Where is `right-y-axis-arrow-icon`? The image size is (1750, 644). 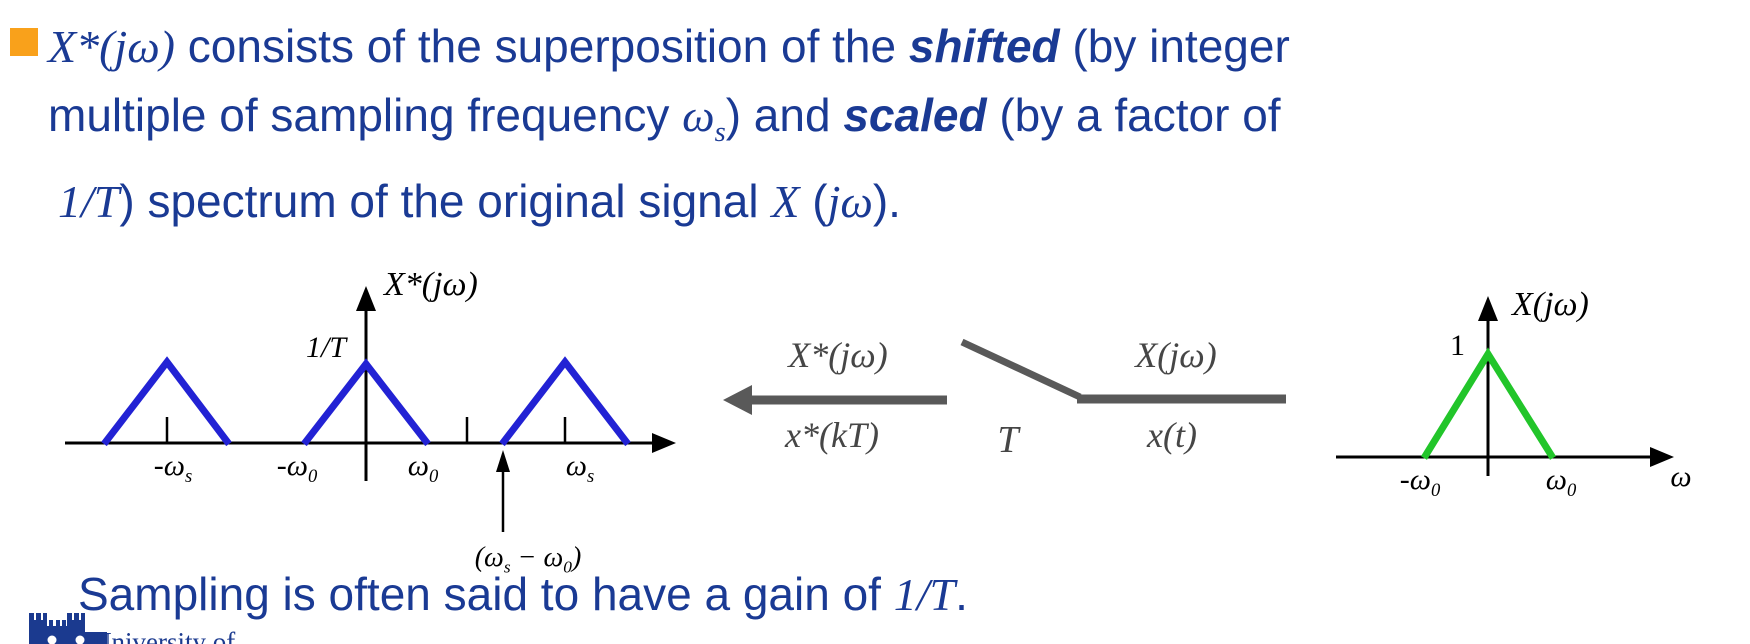
right-y-axis-arrow-icon is located at coordinates (1488, 308).